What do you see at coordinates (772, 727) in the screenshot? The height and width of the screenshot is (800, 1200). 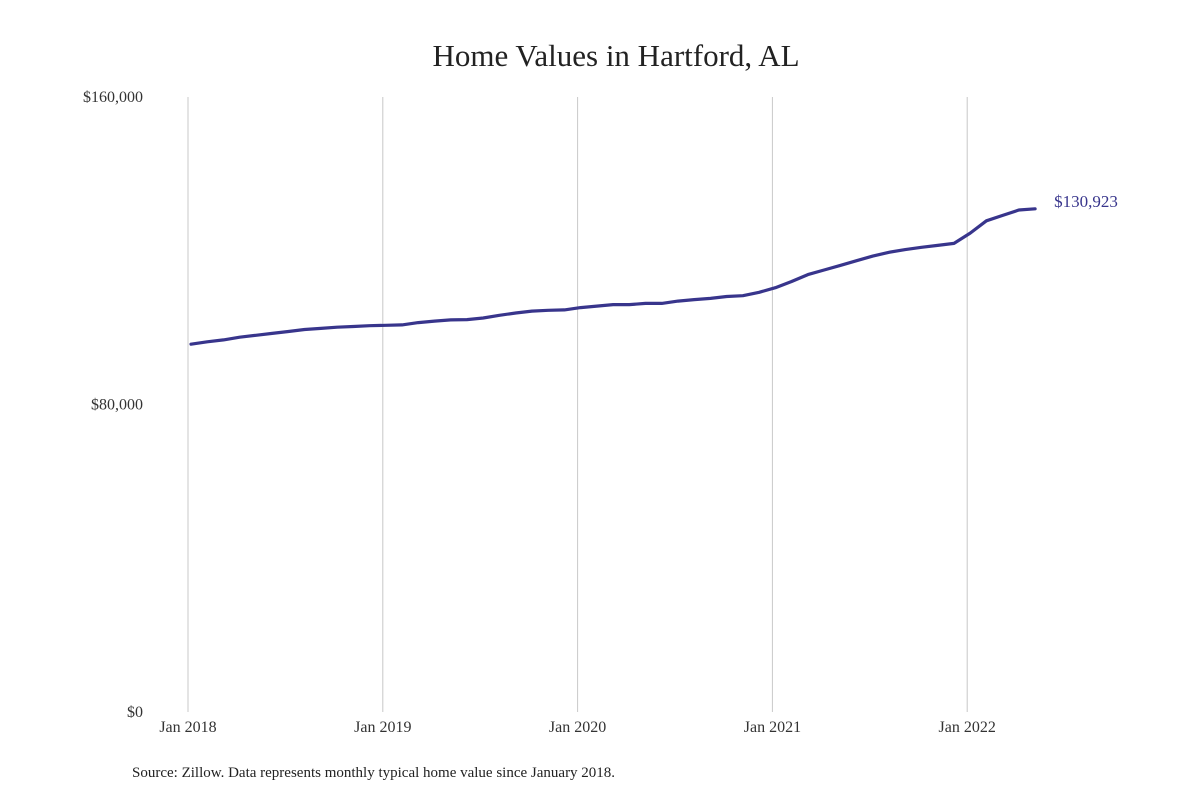 I see `x-tick-label: Jan 2021` at bounding box center [772, 727].